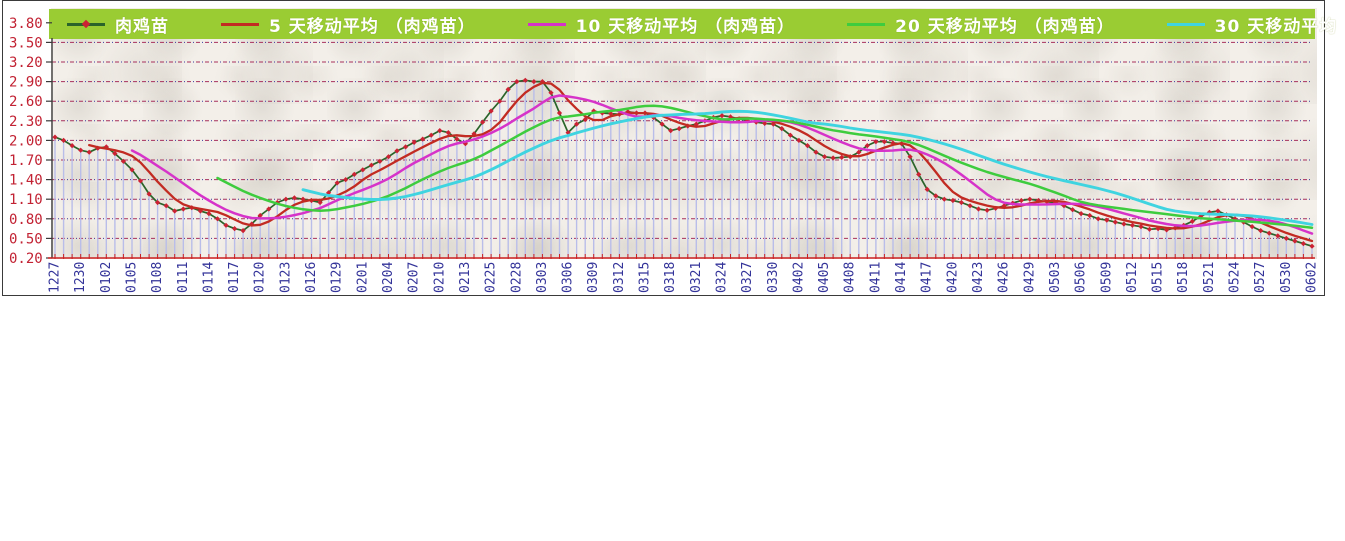 This screenshot has height=541, width=1345. Describe the element at coordinates (439, 277) in the screenshot. I see `x-axis-label: 0210` at that location.